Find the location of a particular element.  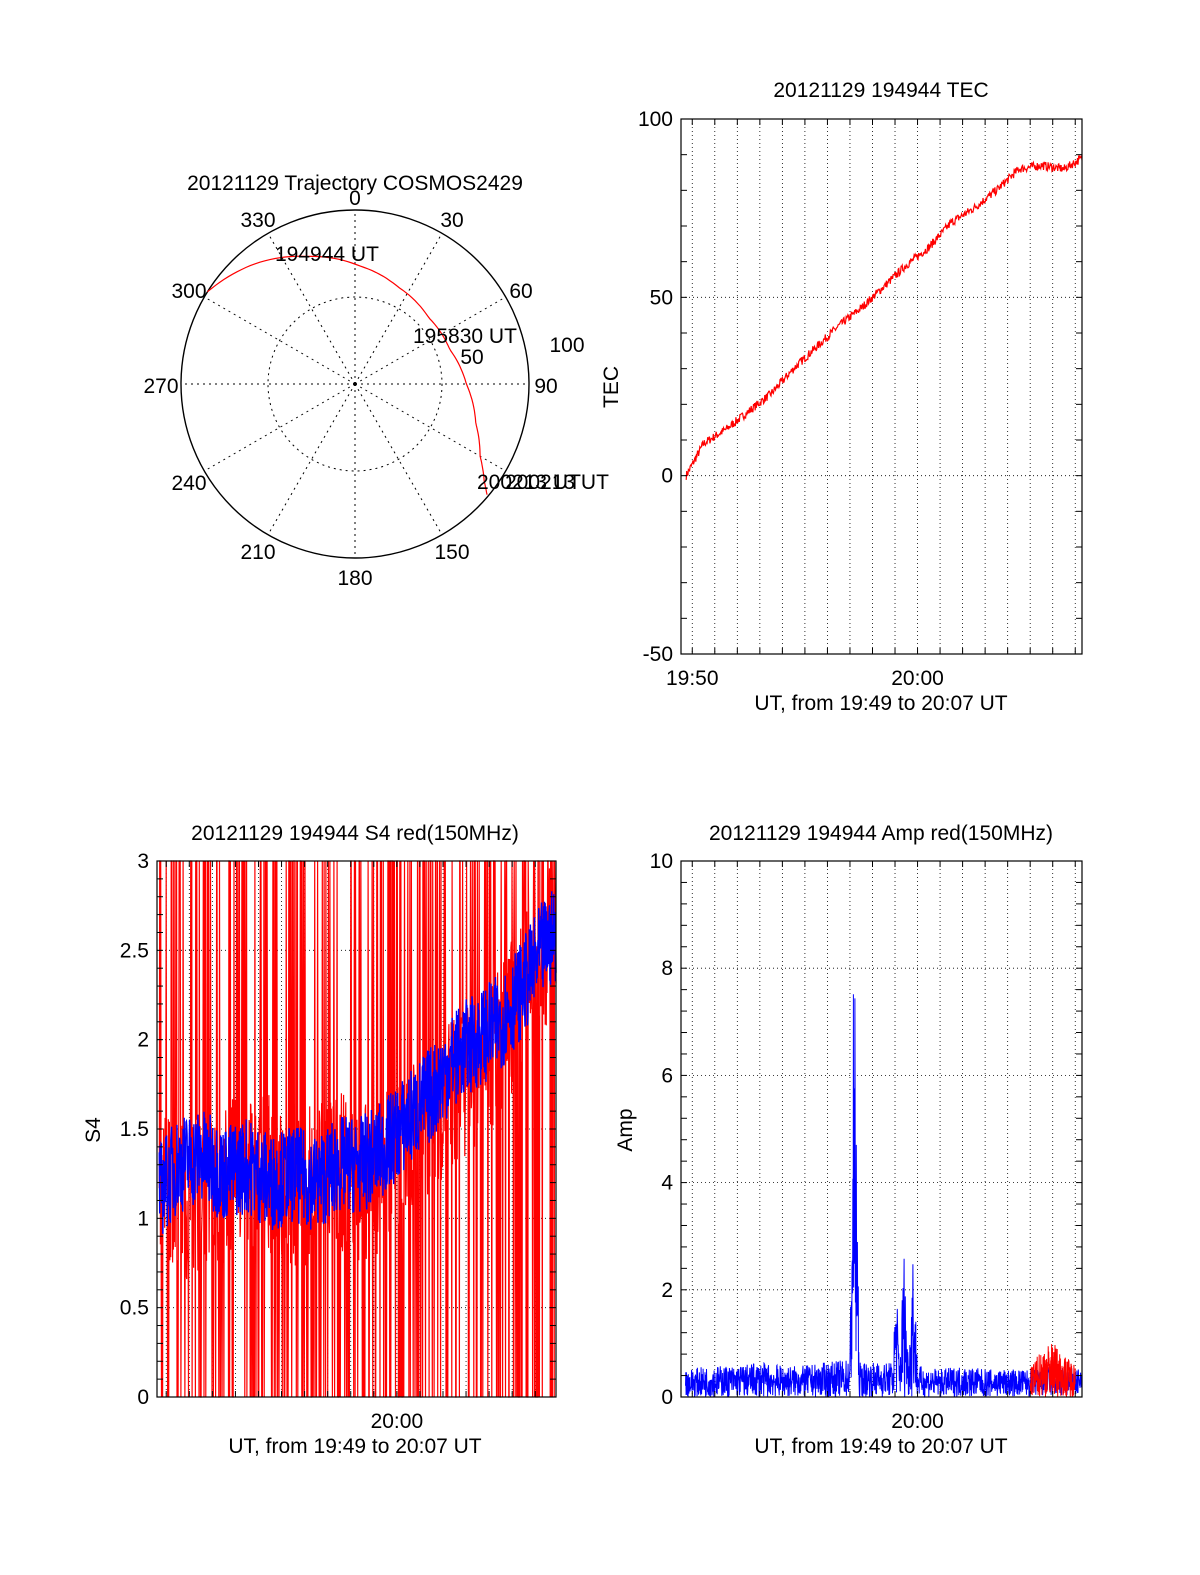

y-tick-label: 50 is located at coordinates (661, 297).